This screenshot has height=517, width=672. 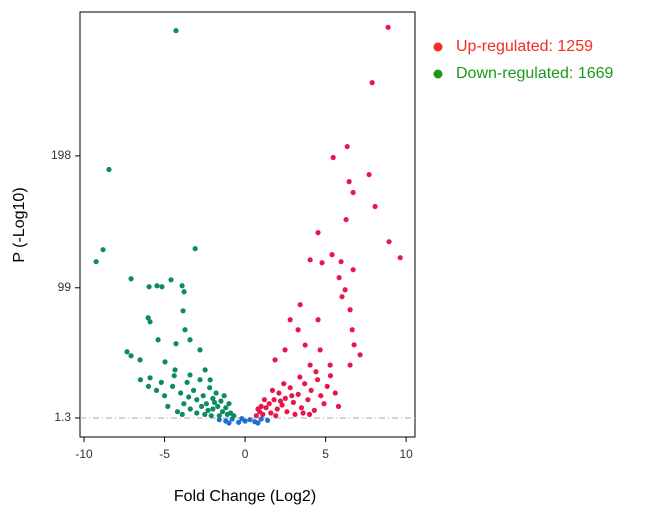 What do you see at coordinates (164, 454) in the screenshot?
I see `x-tick-label: -5` at bounding box center [164, 454].